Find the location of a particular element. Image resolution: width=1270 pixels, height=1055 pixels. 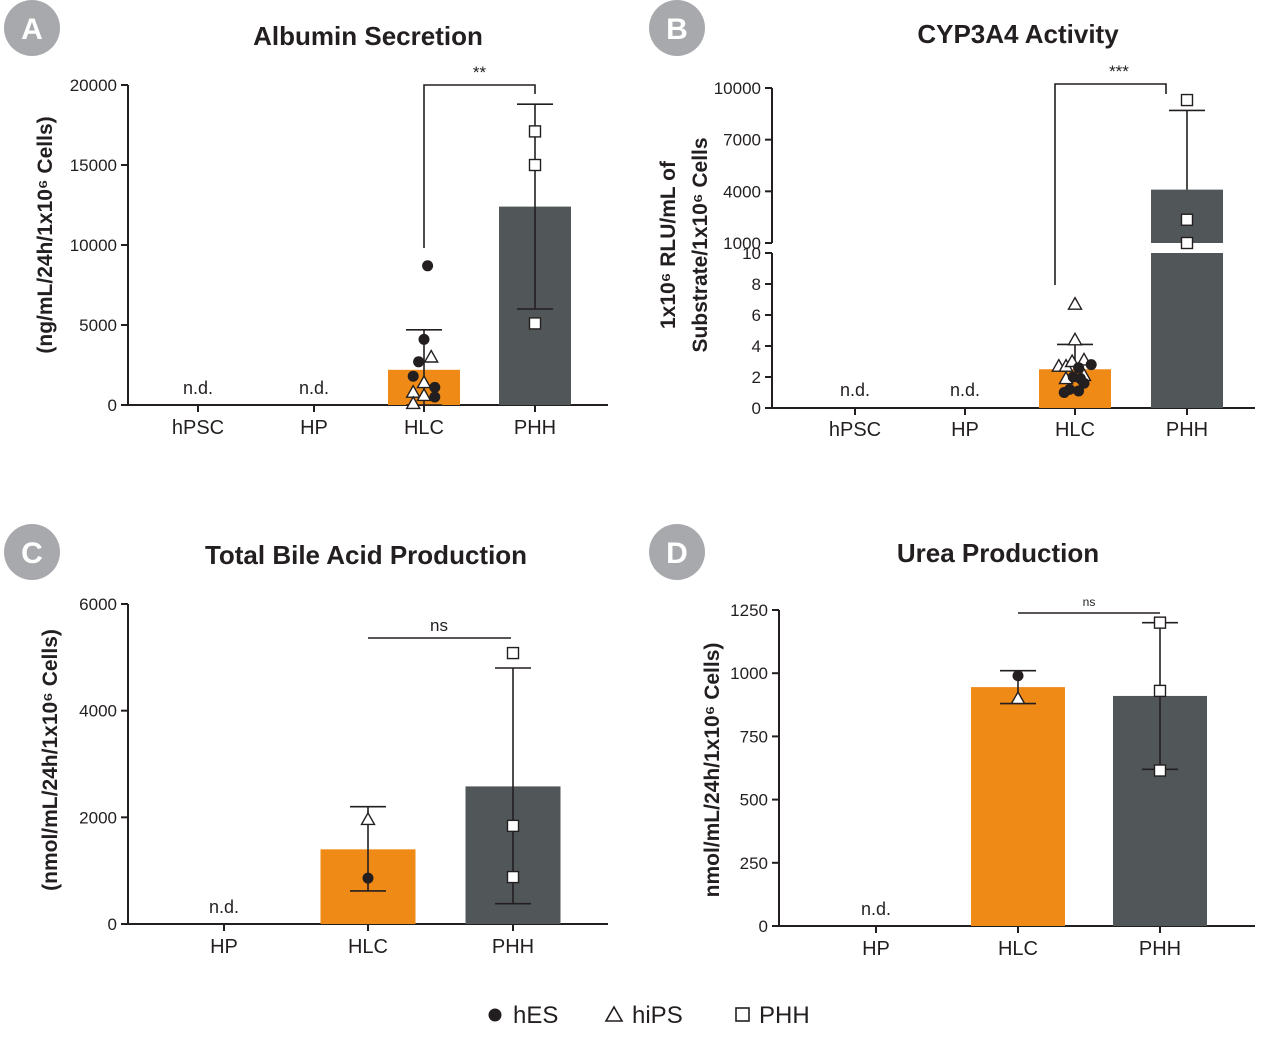

y-axis-label-line-1: 1x10⁶ RLU/mL of is located at coordinates (668, 244).